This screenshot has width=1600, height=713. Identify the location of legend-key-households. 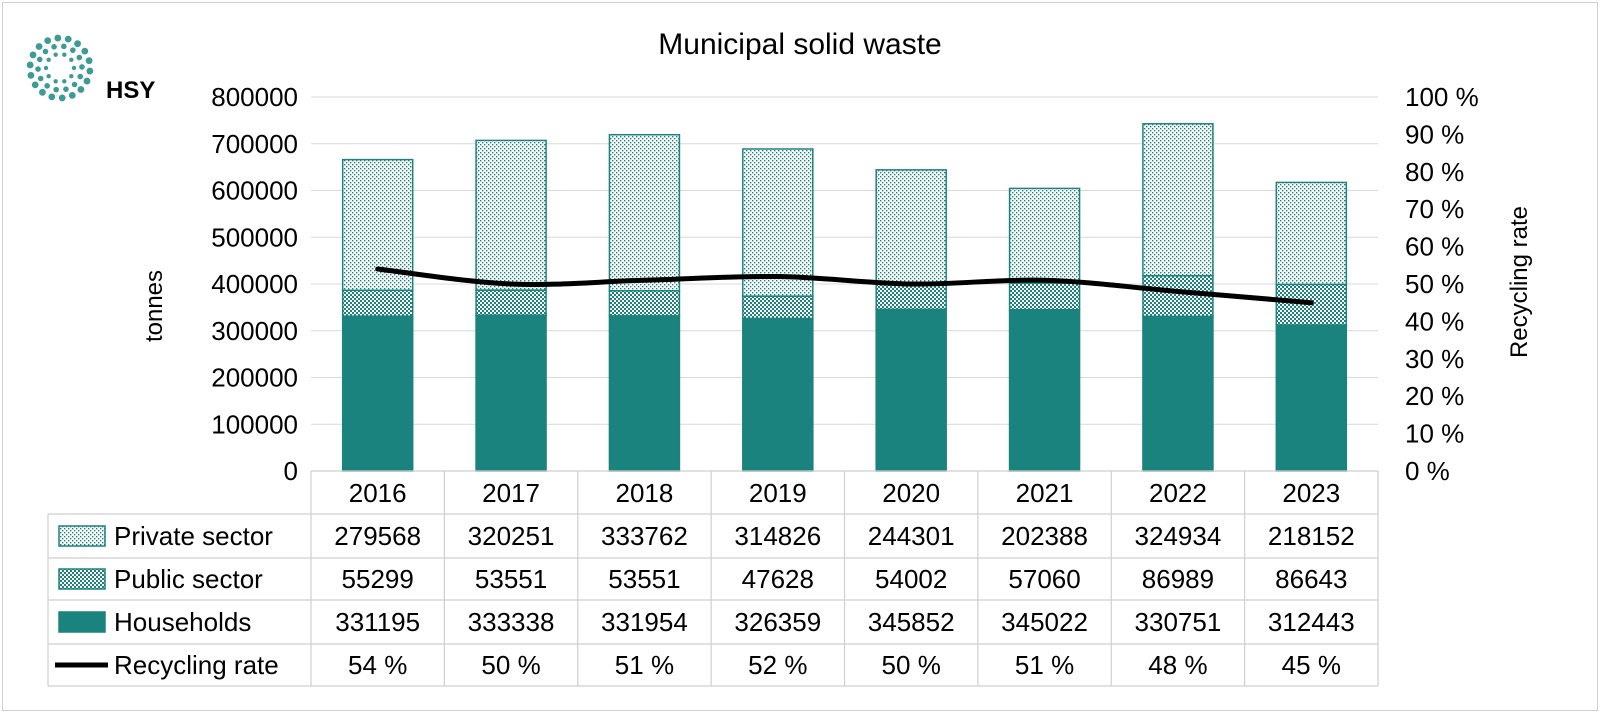
(82, 622).